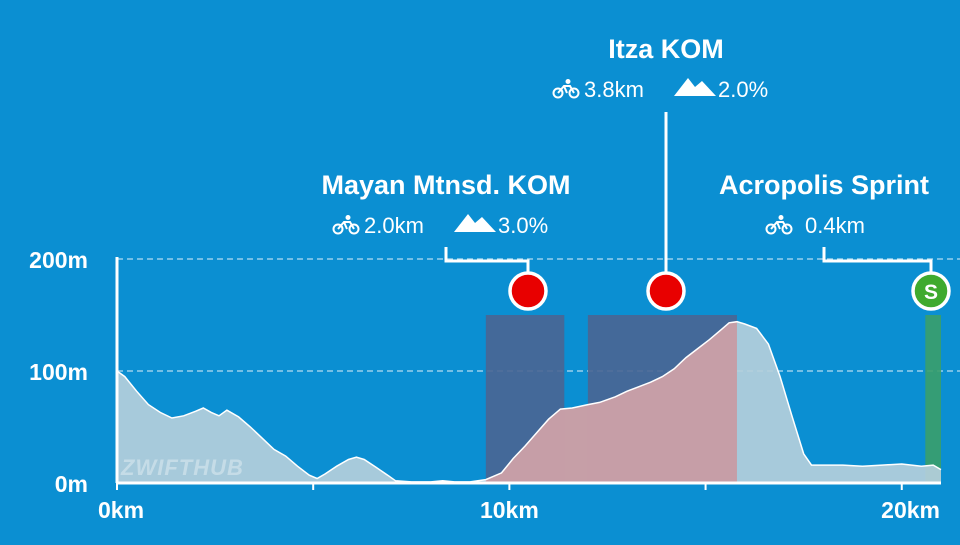  Describe the element at coordinates (121, 510) in the screenshot. I see `x-tick-label: 0km` at that location.